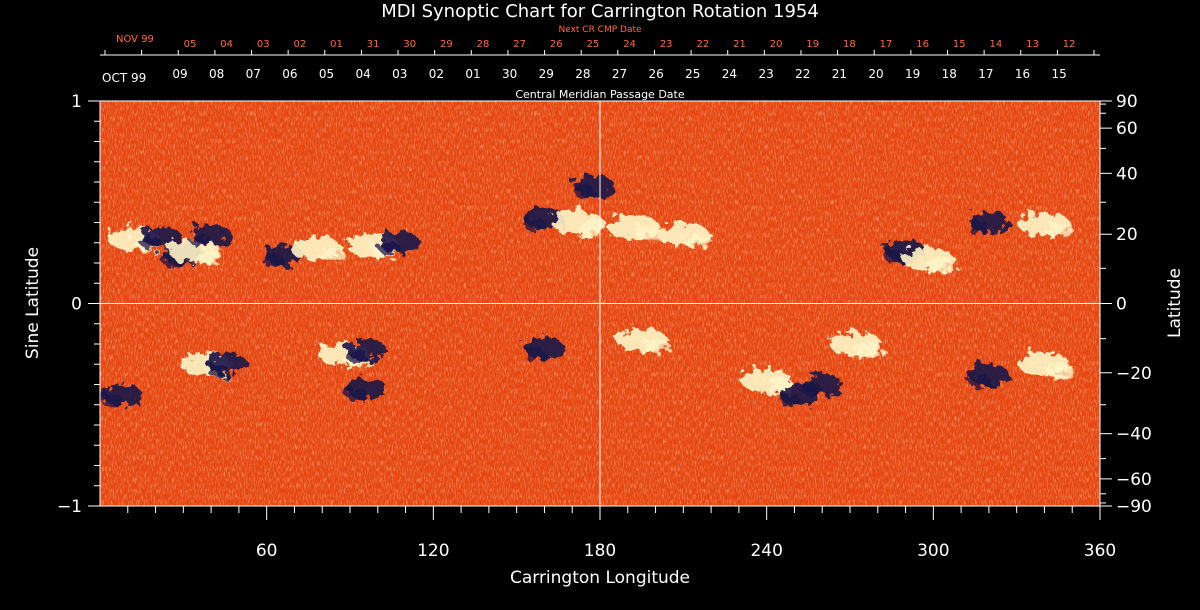 This screenshot has height=610, width=1200. I want to click on y-left-tick-label: −1, so click(69, 507).